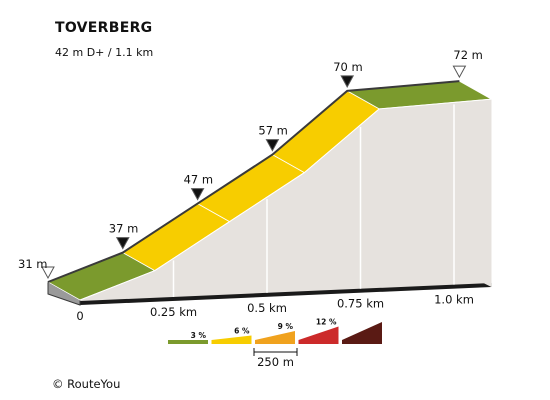 This screenshot has width=550, height=400. I want to click on chart-title: TOVERBERG, so click(104, 28).